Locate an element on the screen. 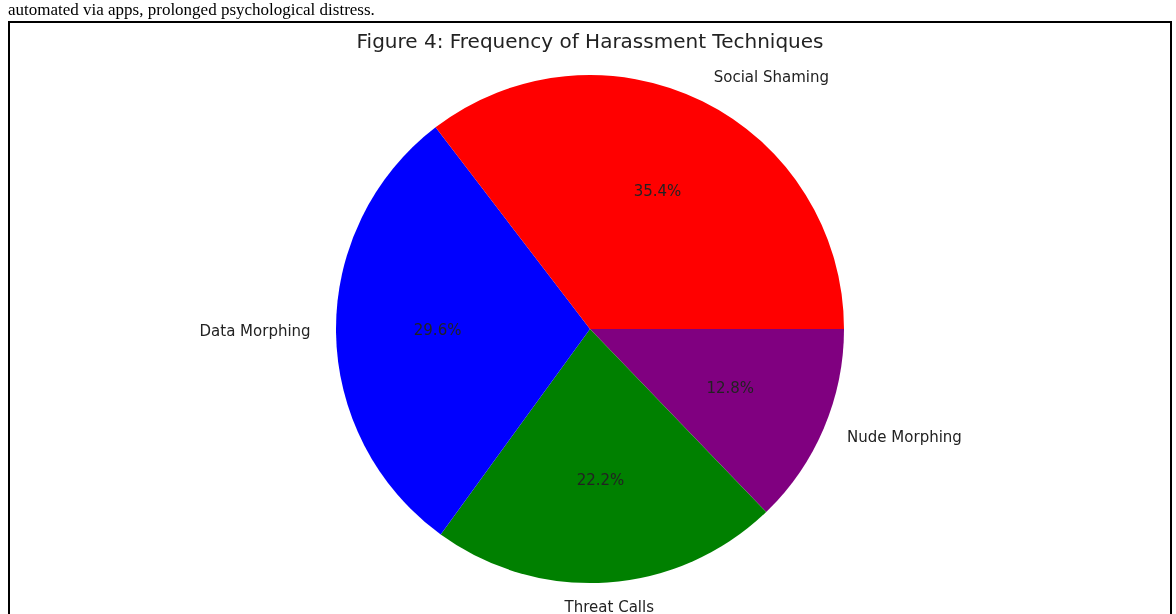 Image resolution: width=1176 pixels, height=614 pixels. slice-label: Nude Morphing is located at coordinates (904, 437).